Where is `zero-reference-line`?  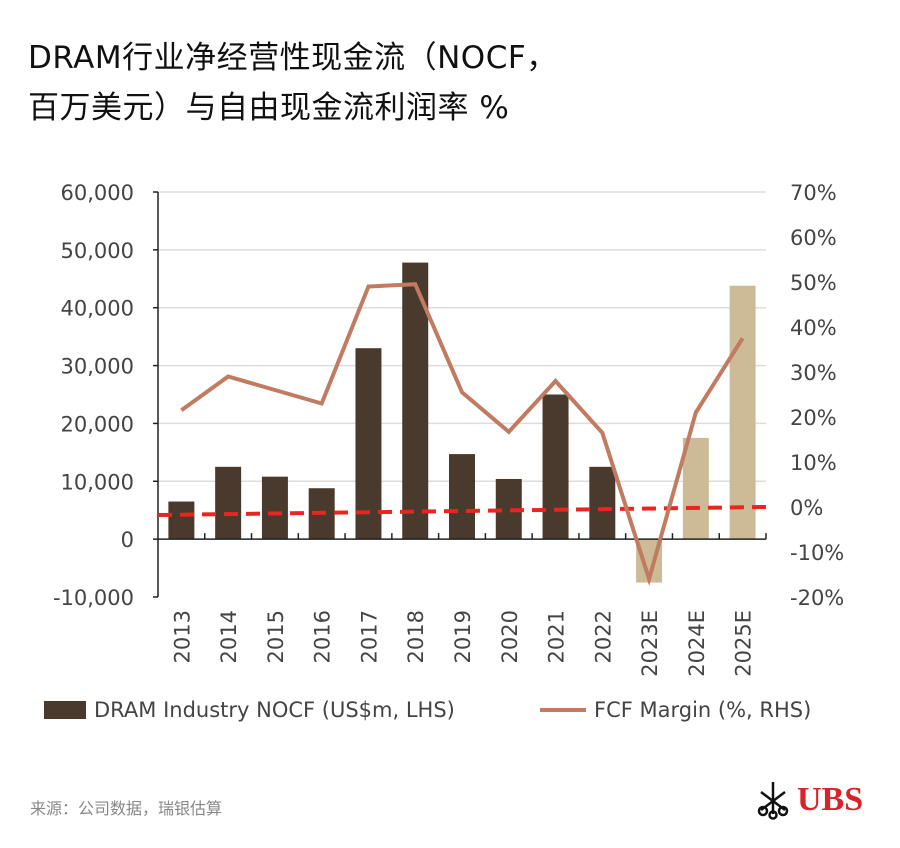
zero-reference-line is located at coordinates (462, 511).